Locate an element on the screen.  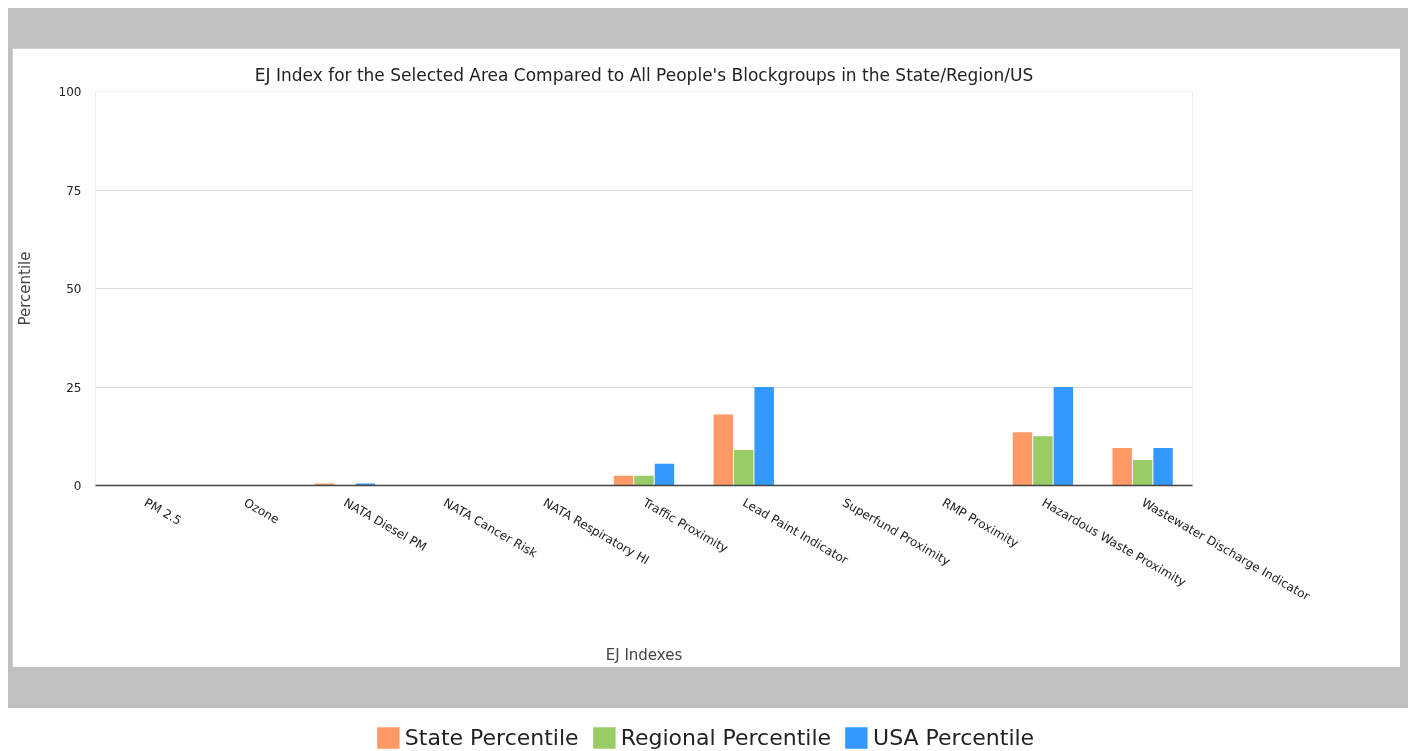
legend-label: State Percentile is located at coordinates (491, 737).